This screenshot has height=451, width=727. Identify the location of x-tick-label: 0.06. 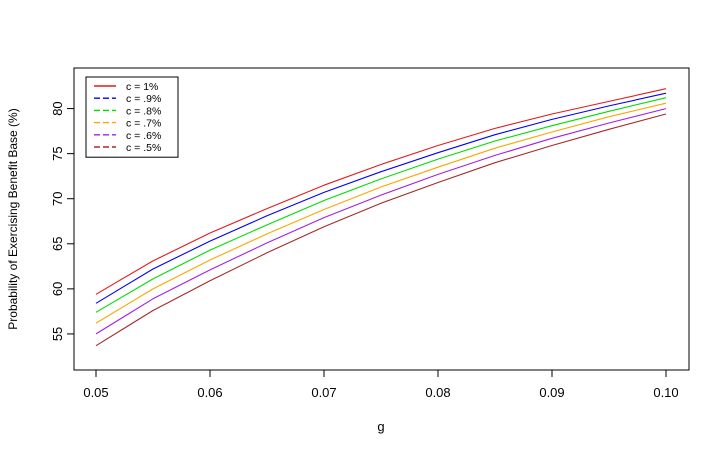
(209, 392).